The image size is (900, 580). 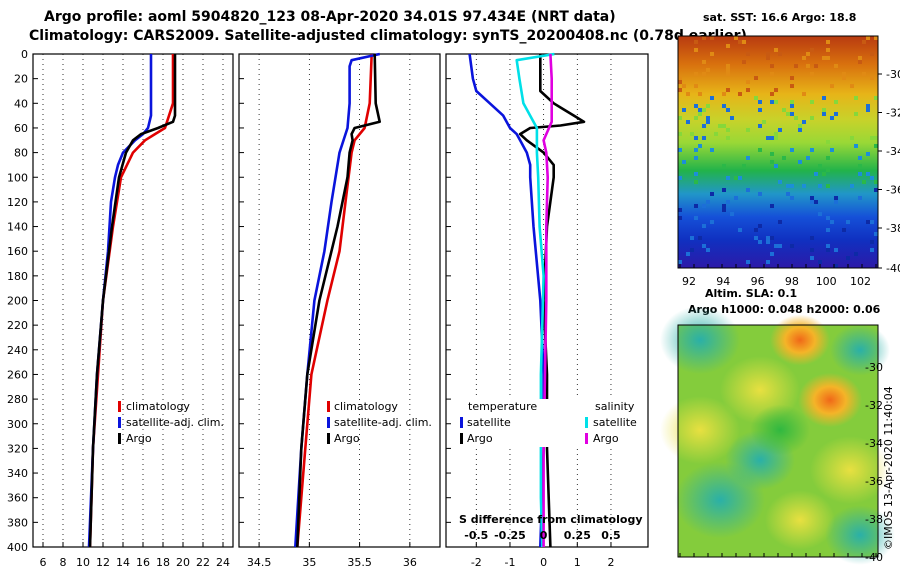 I want to click on sst-x-tick-label: 94, so click(x=723, y=281).